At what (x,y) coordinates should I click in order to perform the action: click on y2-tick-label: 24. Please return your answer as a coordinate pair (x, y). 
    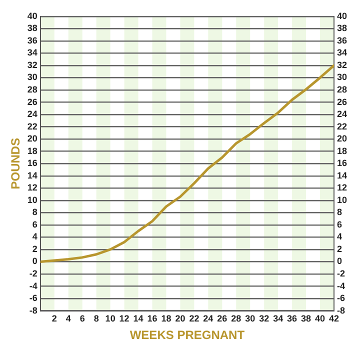
    Looking at the image, I should click on (342, 114).